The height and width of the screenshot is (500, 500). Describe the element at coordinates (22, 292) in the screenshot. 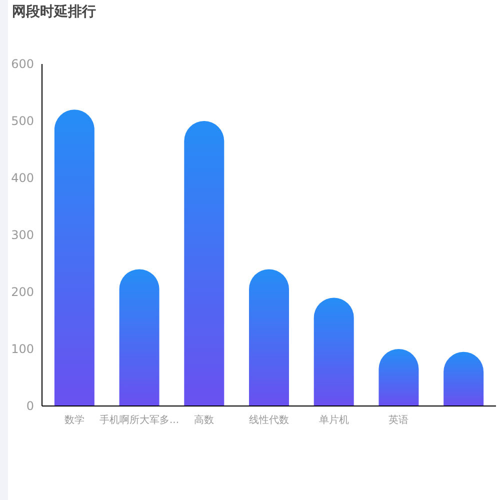

I see `y-tick-label: 200` at that location.